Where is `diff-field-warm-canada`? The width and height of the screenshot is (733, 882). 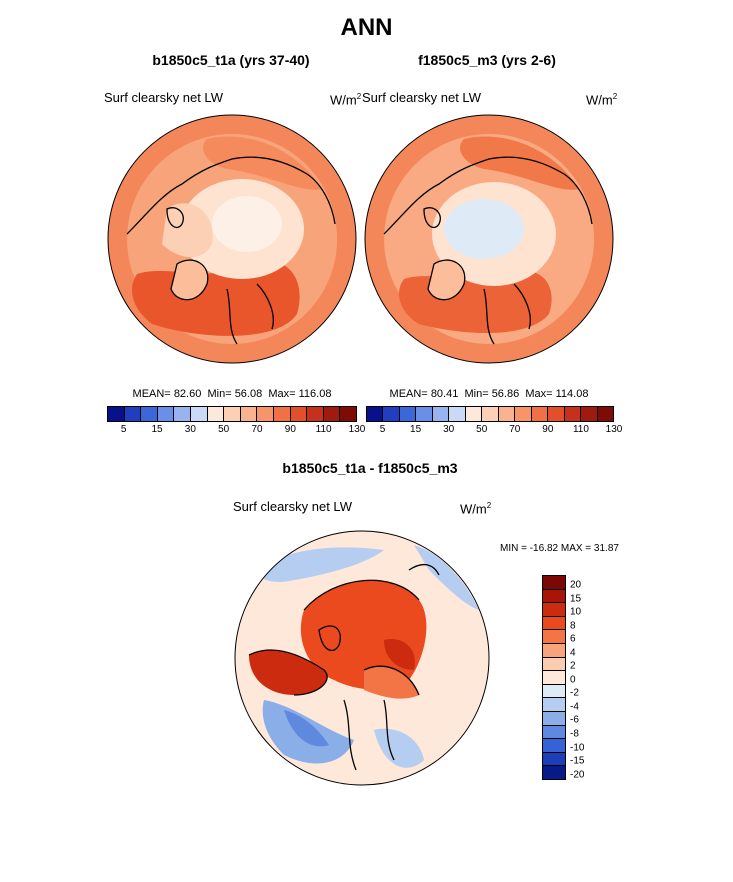 diff-field-warm-canada is located at coordinates (288, 672).